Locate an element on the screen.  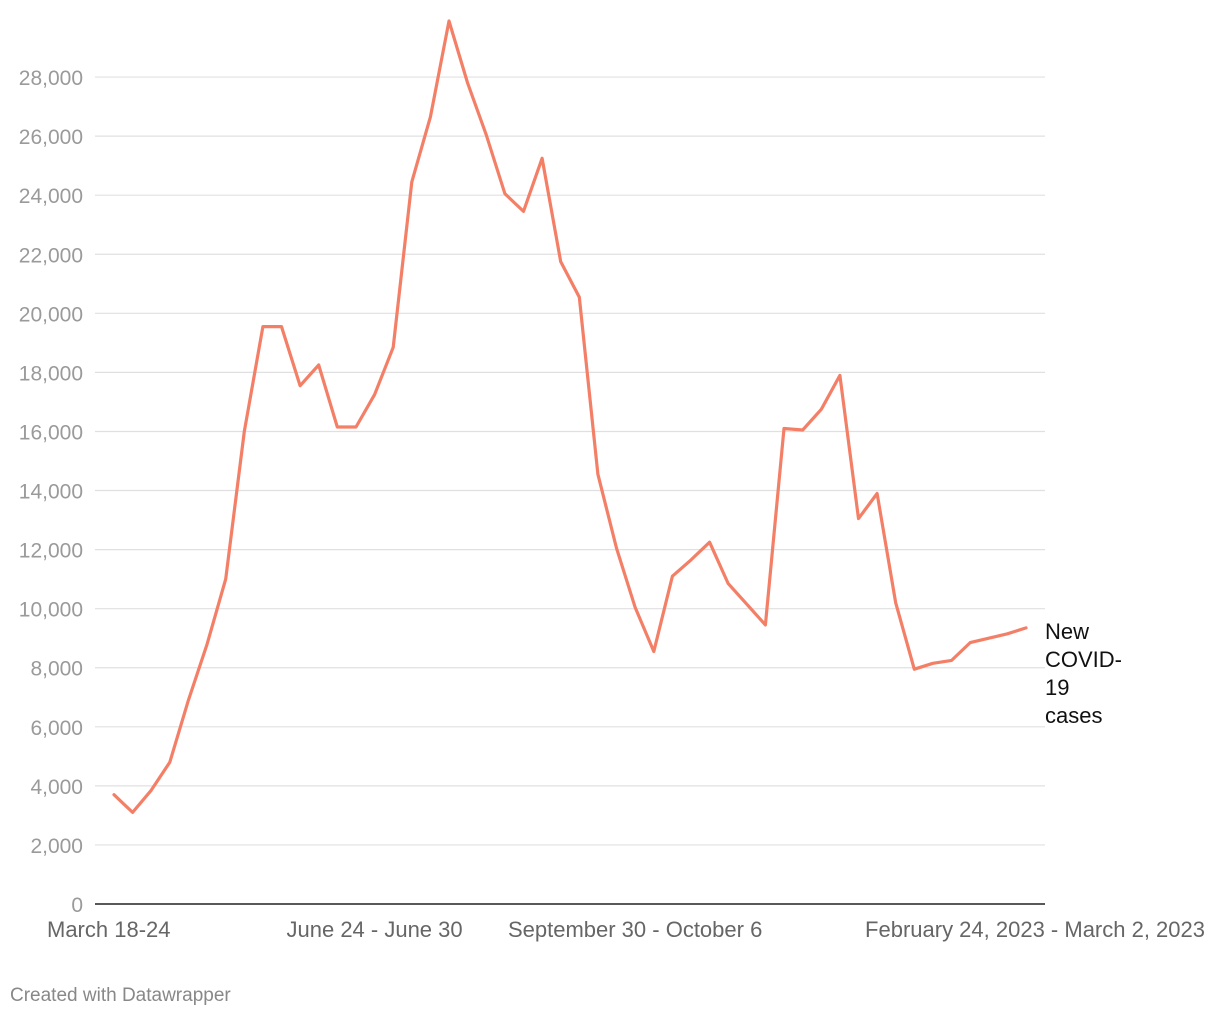
y-tick-label: 2,000 is located at coordinates (56, 846).